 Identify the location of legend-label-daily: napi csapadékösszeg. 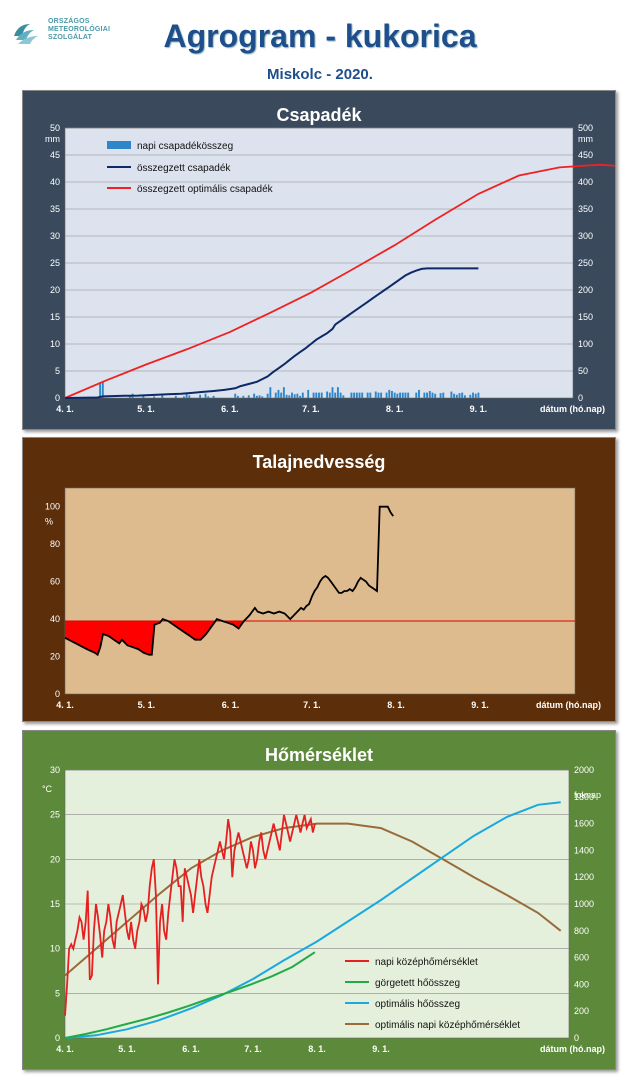
(185, 146).